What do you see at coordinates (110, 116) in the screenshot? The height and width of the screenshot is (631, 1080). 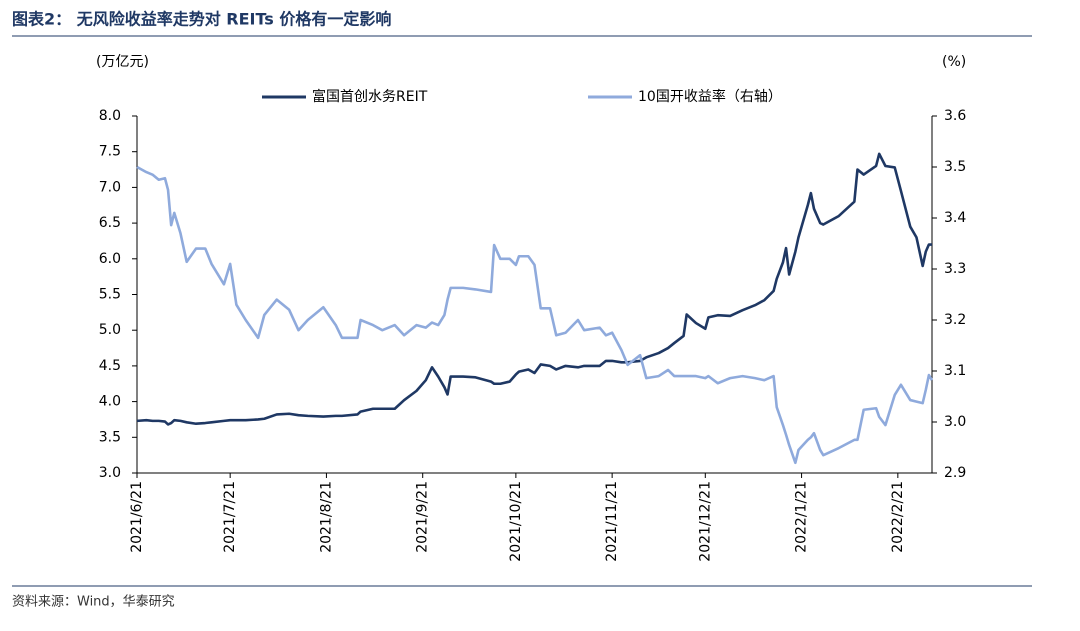 I see `y-tick-label: 8.0` at bounding box center [110, 116].